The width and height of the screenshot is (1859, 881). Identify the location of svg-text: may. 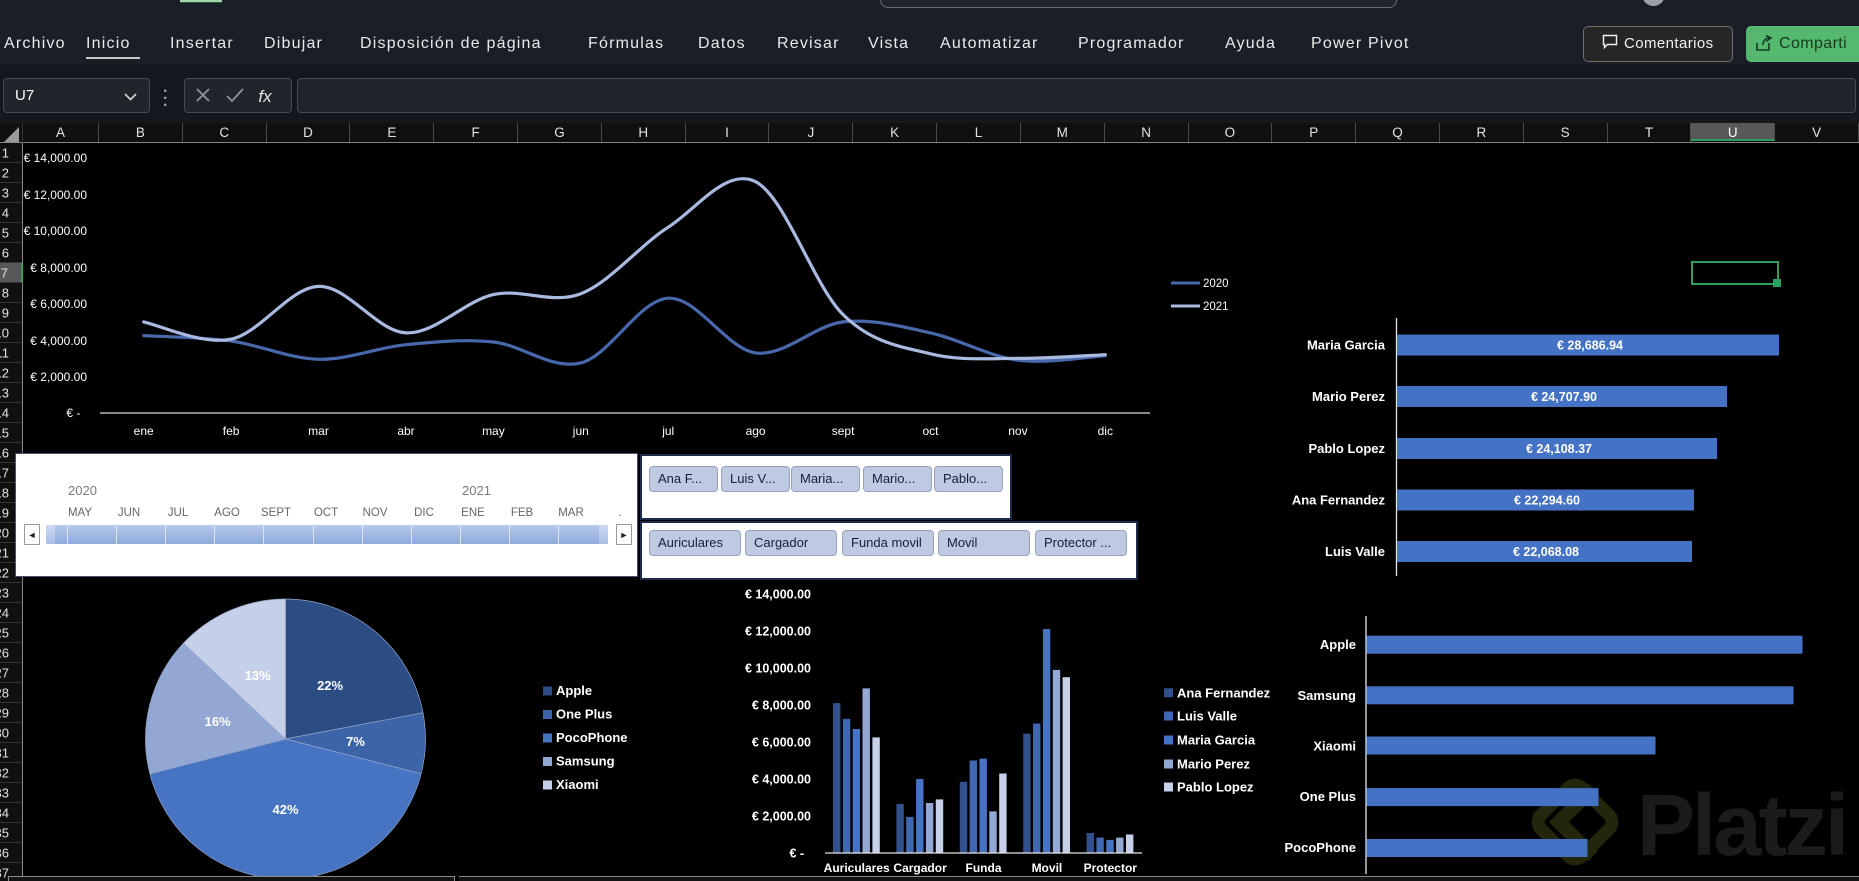
(493, 431).